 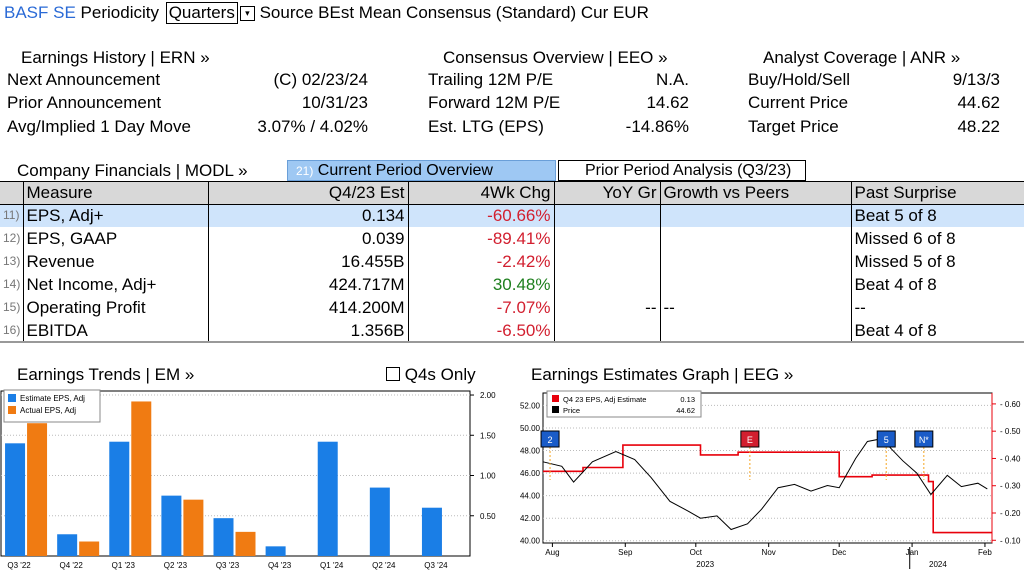 I want to click on header-yoy-gr: YoY Gr, so click(x=607, y=192).